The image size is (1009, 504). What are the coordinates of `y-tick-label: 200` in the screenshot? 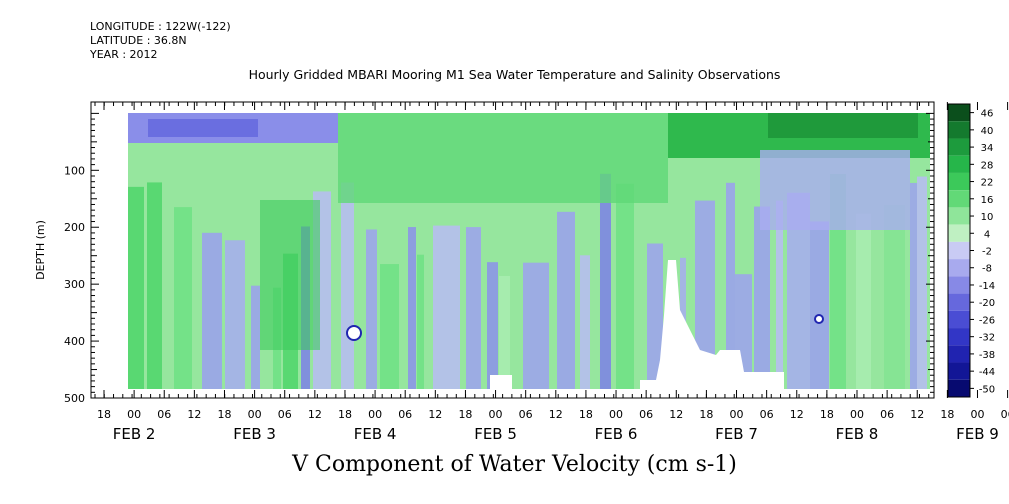 It's located at (74, 227).